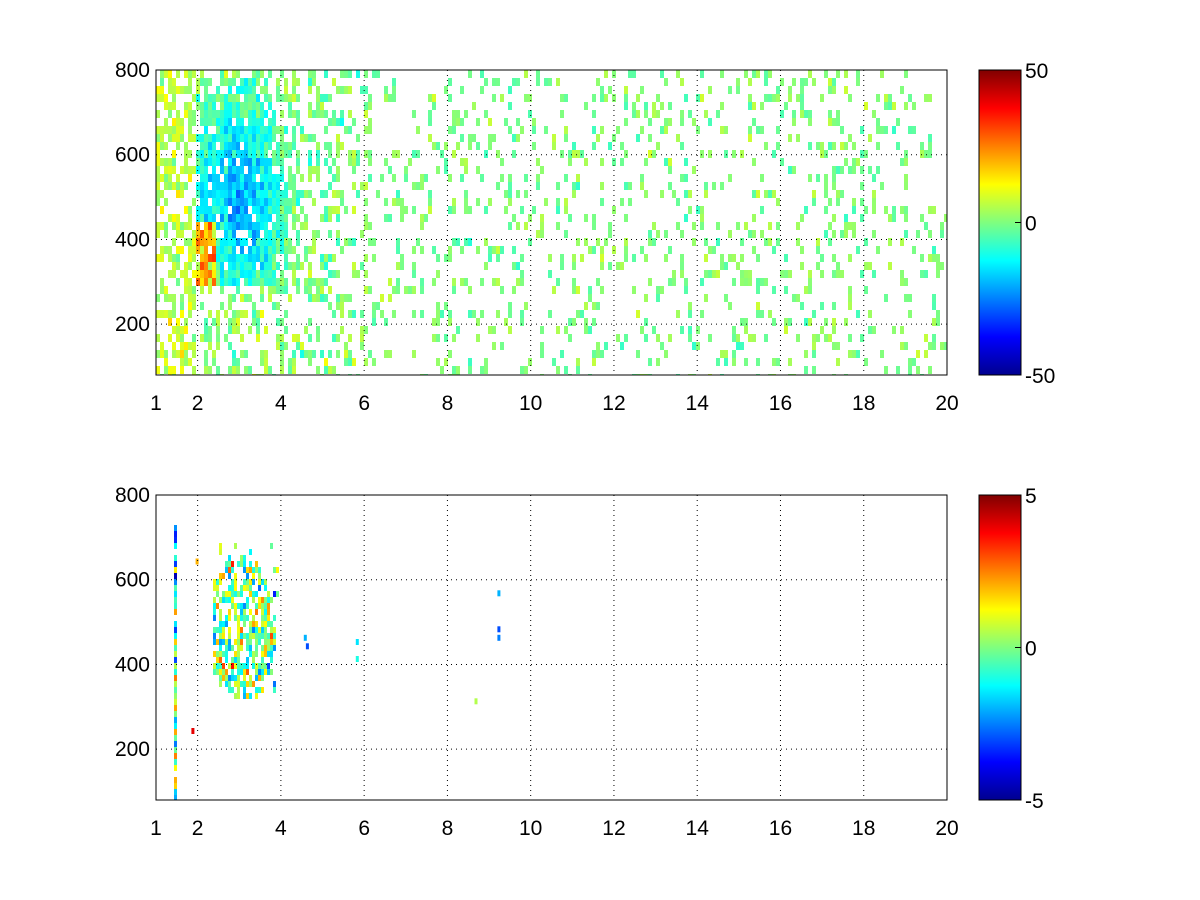 The image size is (1200, 900). I want to click on colorbar-tick-labels: 50-5, so click(1029, 649).